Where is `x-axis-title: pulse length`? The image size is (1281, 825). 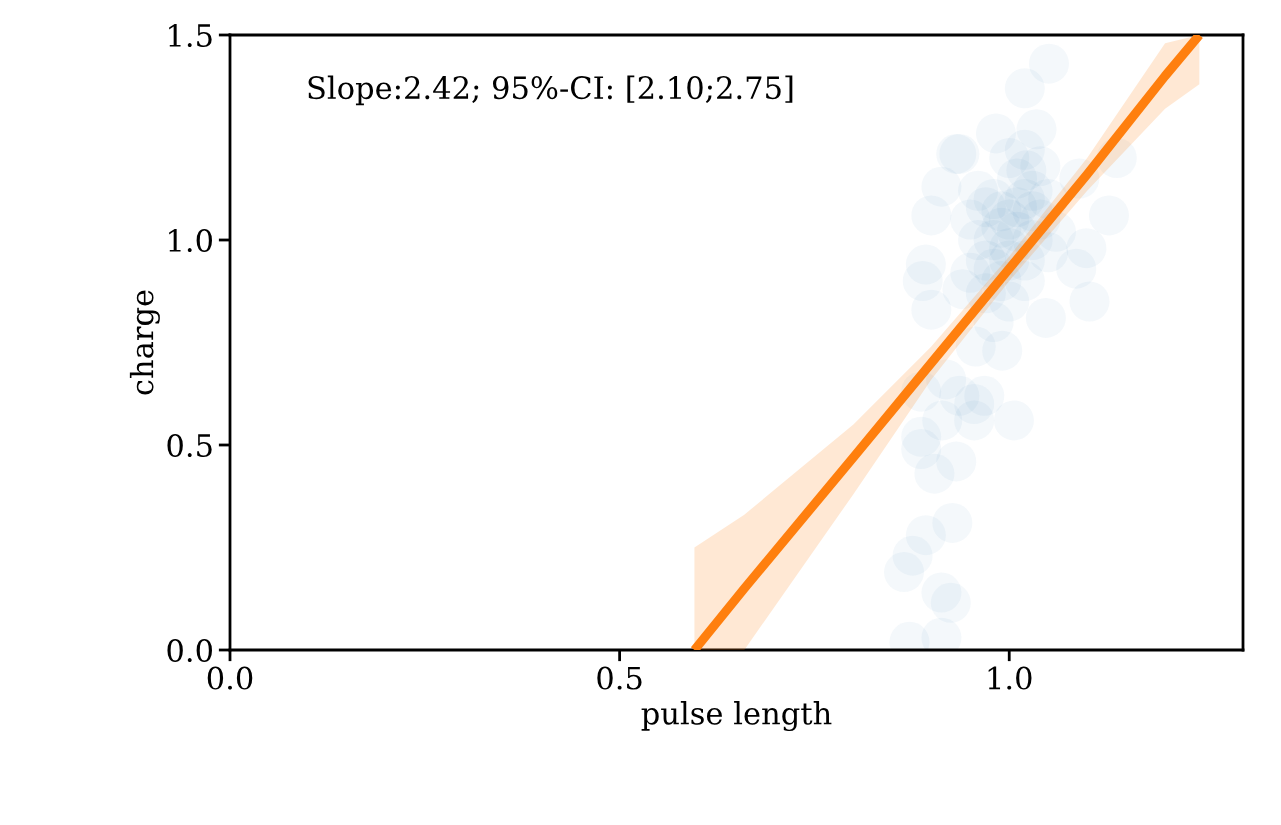 x-axis-title: pulse length is located at coordinates (736, 716).